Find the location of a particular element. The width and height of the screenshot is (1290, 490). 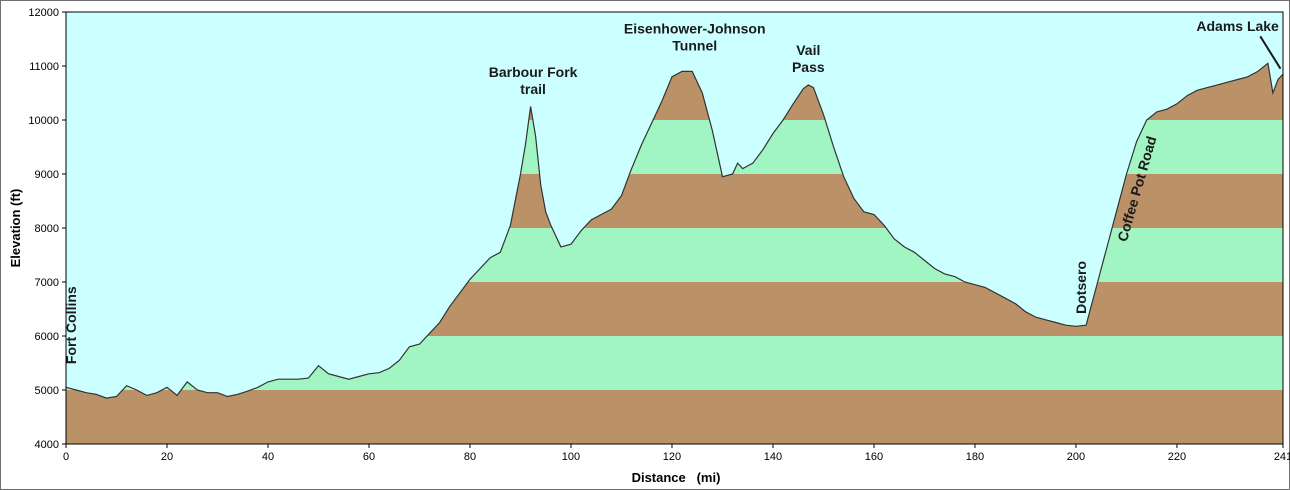

y-tick-label: 6000 is located at coordinates (47, 337).